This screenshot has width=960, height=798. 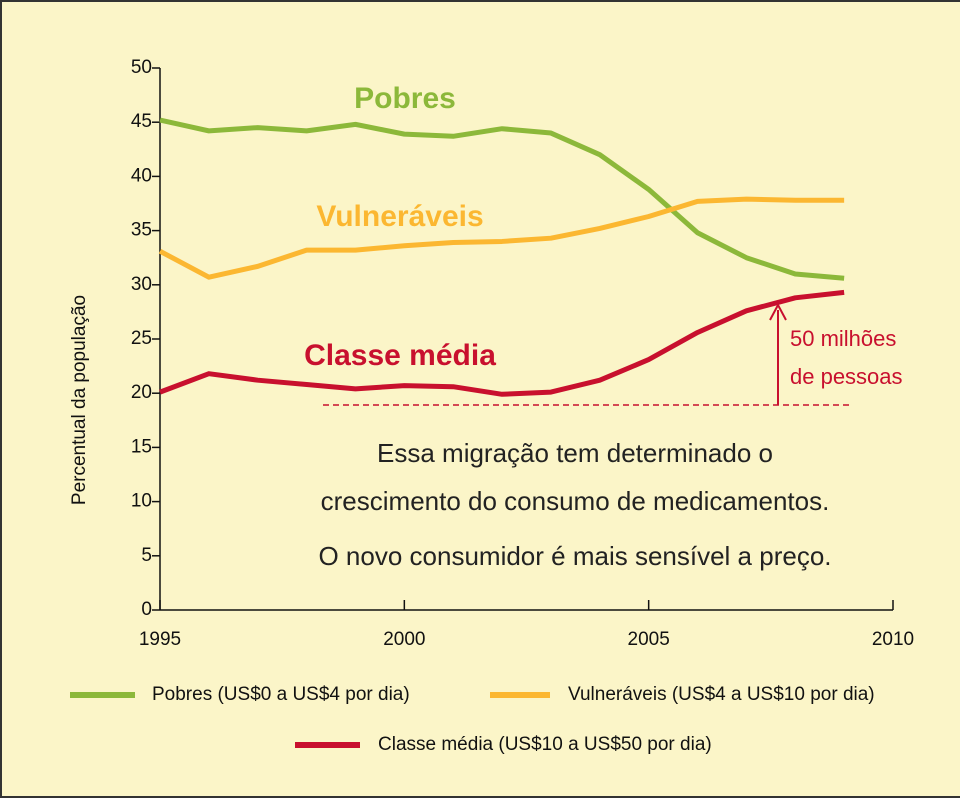 I want to click on y-tick-label: 40, so click(x=141, y=175).